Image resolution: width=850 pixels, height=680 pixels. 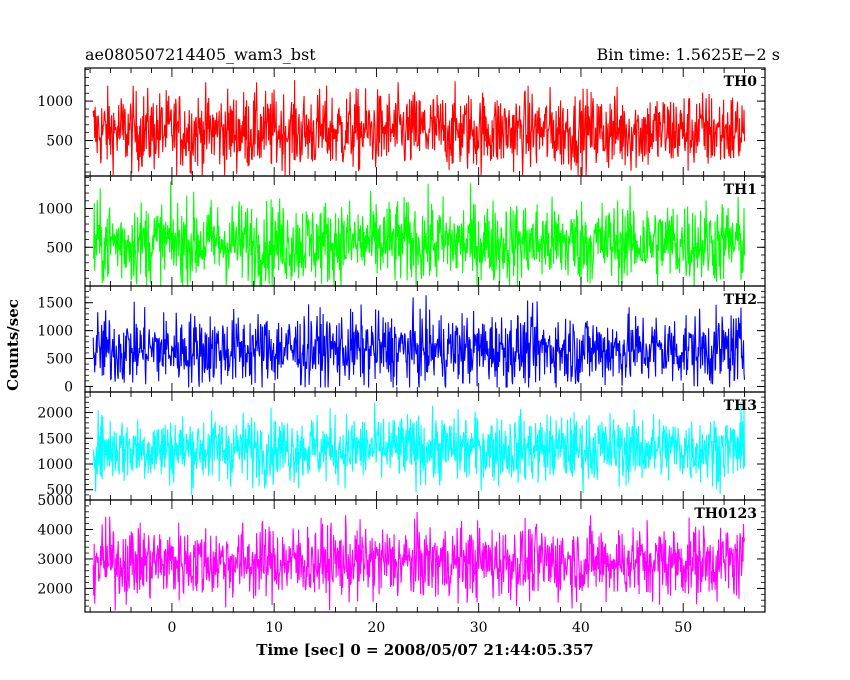 What do you see at coordinates (741, 82) in the screenshot?
I see `panel-label-th0: TH0` at bounding box center [741, 82].